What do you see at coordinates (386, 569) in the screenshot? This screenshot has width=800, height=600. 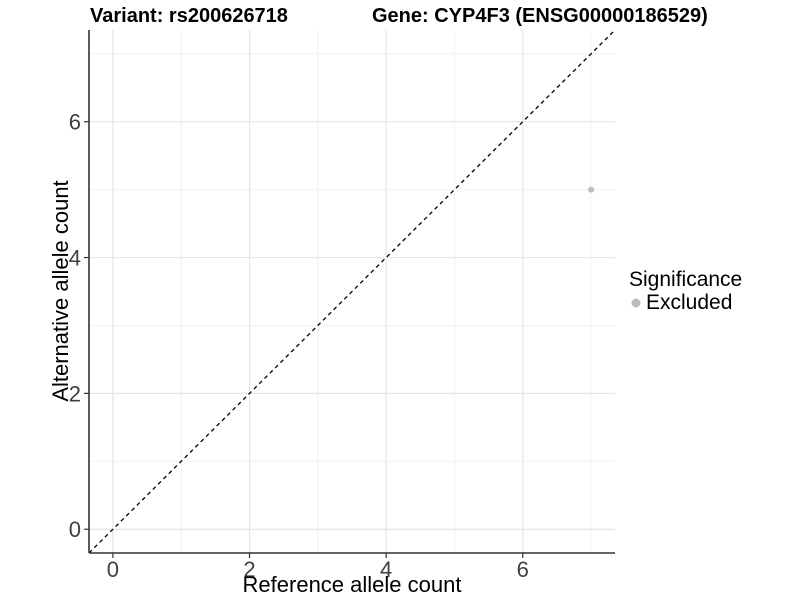 I see `x-tick-label: 4` at bounding box center [386, 569].